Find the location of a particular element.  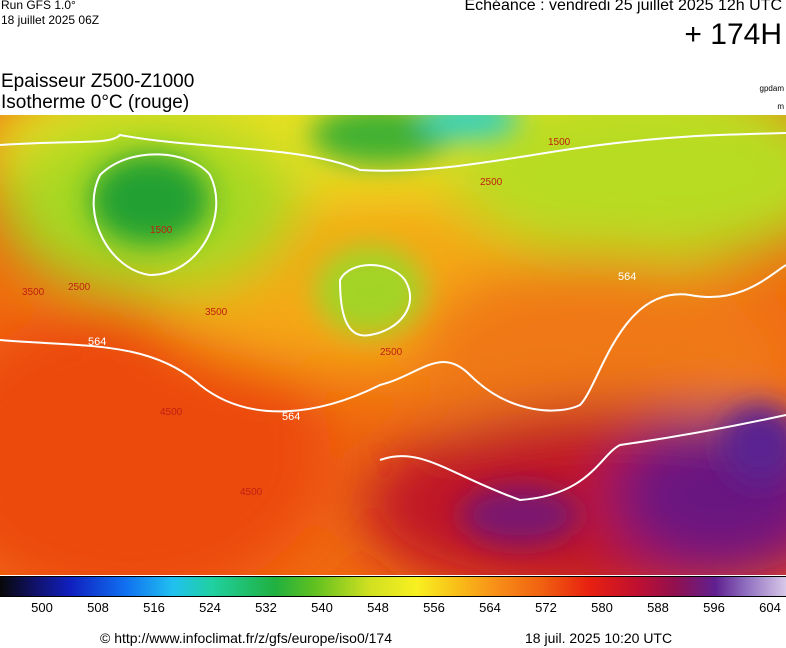

generated-time: 18 juil. 2025 10:20 UTC is located at coordinates (599, 638).